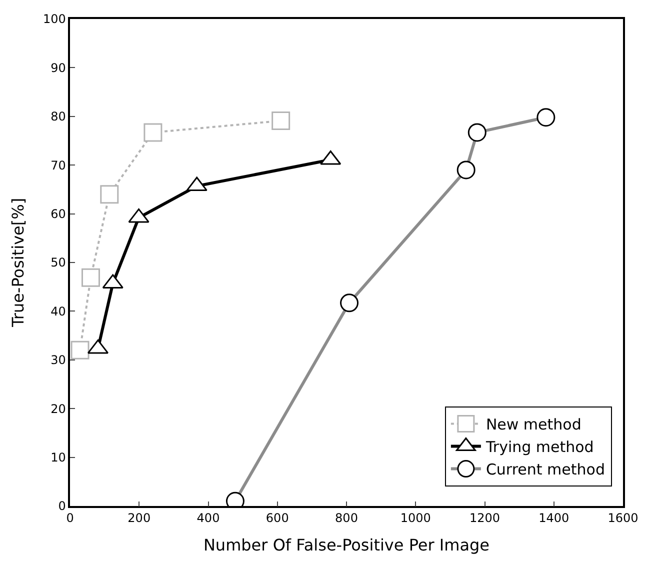 The height and width of the screenshot is (566, 653). I want to click on y-tick-label: 20, so click(58, 409).